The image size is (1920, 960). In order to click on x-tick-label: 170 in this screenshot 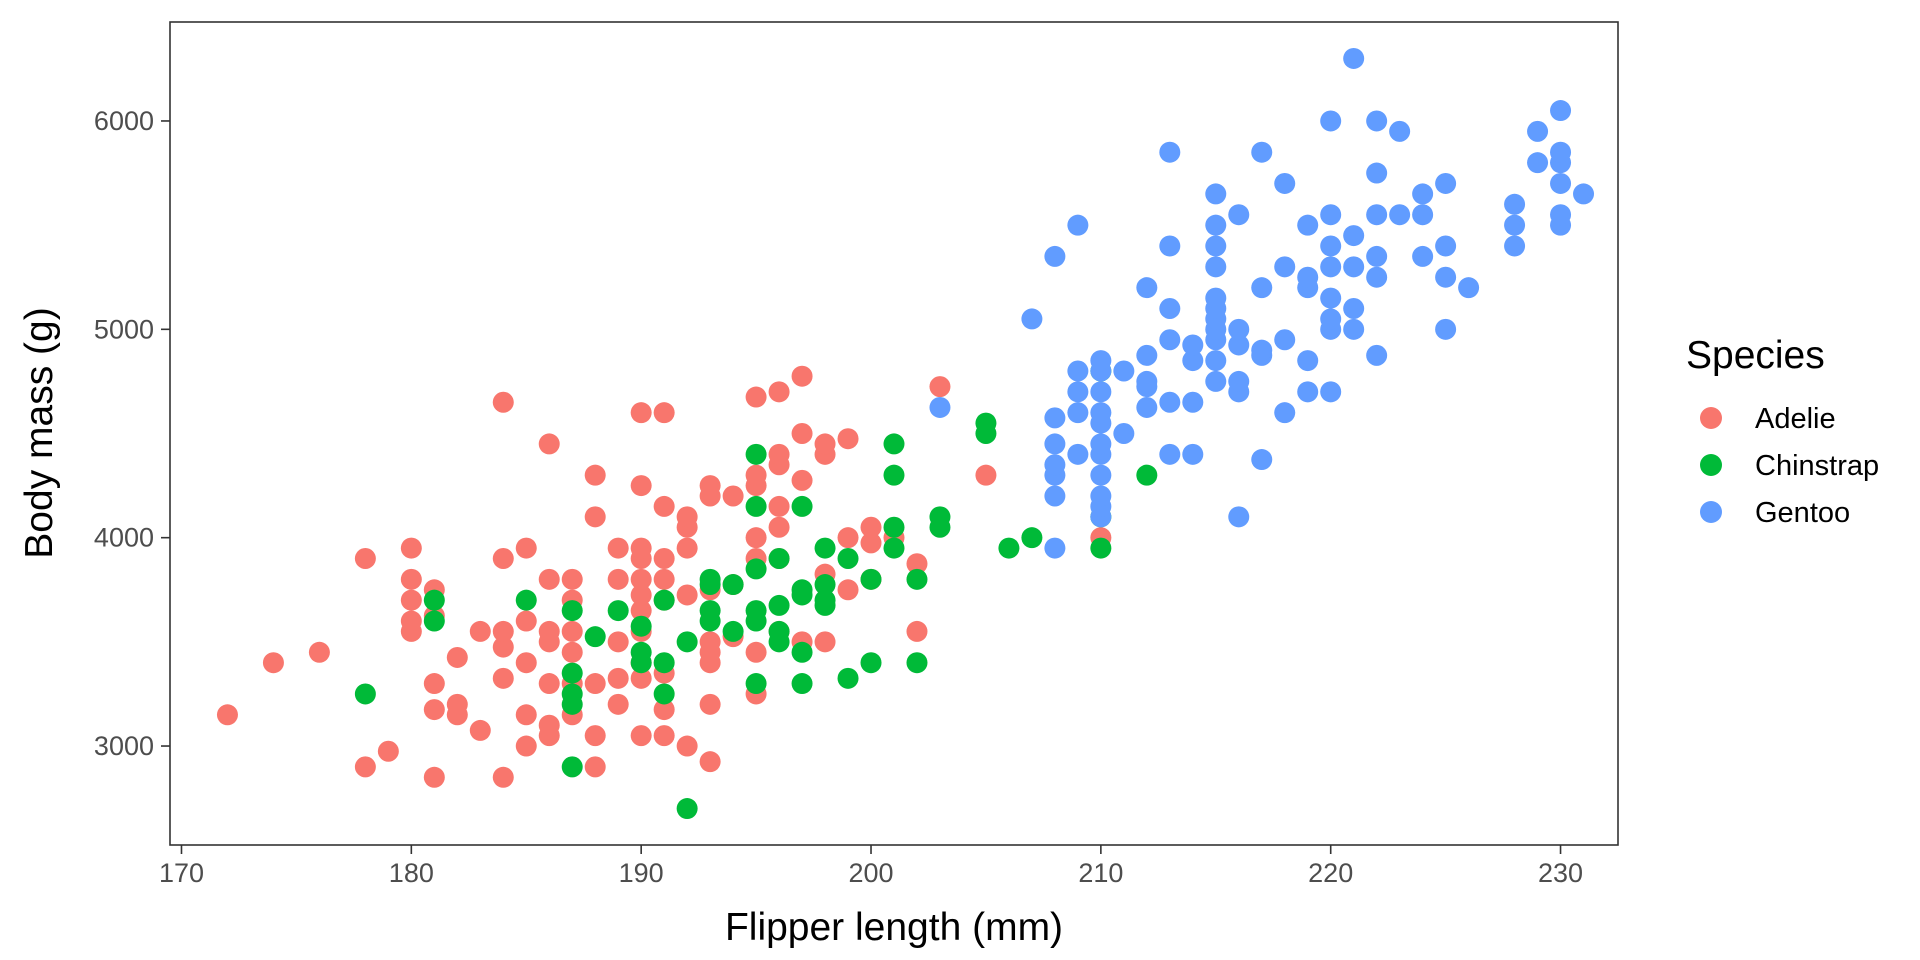, I will do `click(181, 873)`.